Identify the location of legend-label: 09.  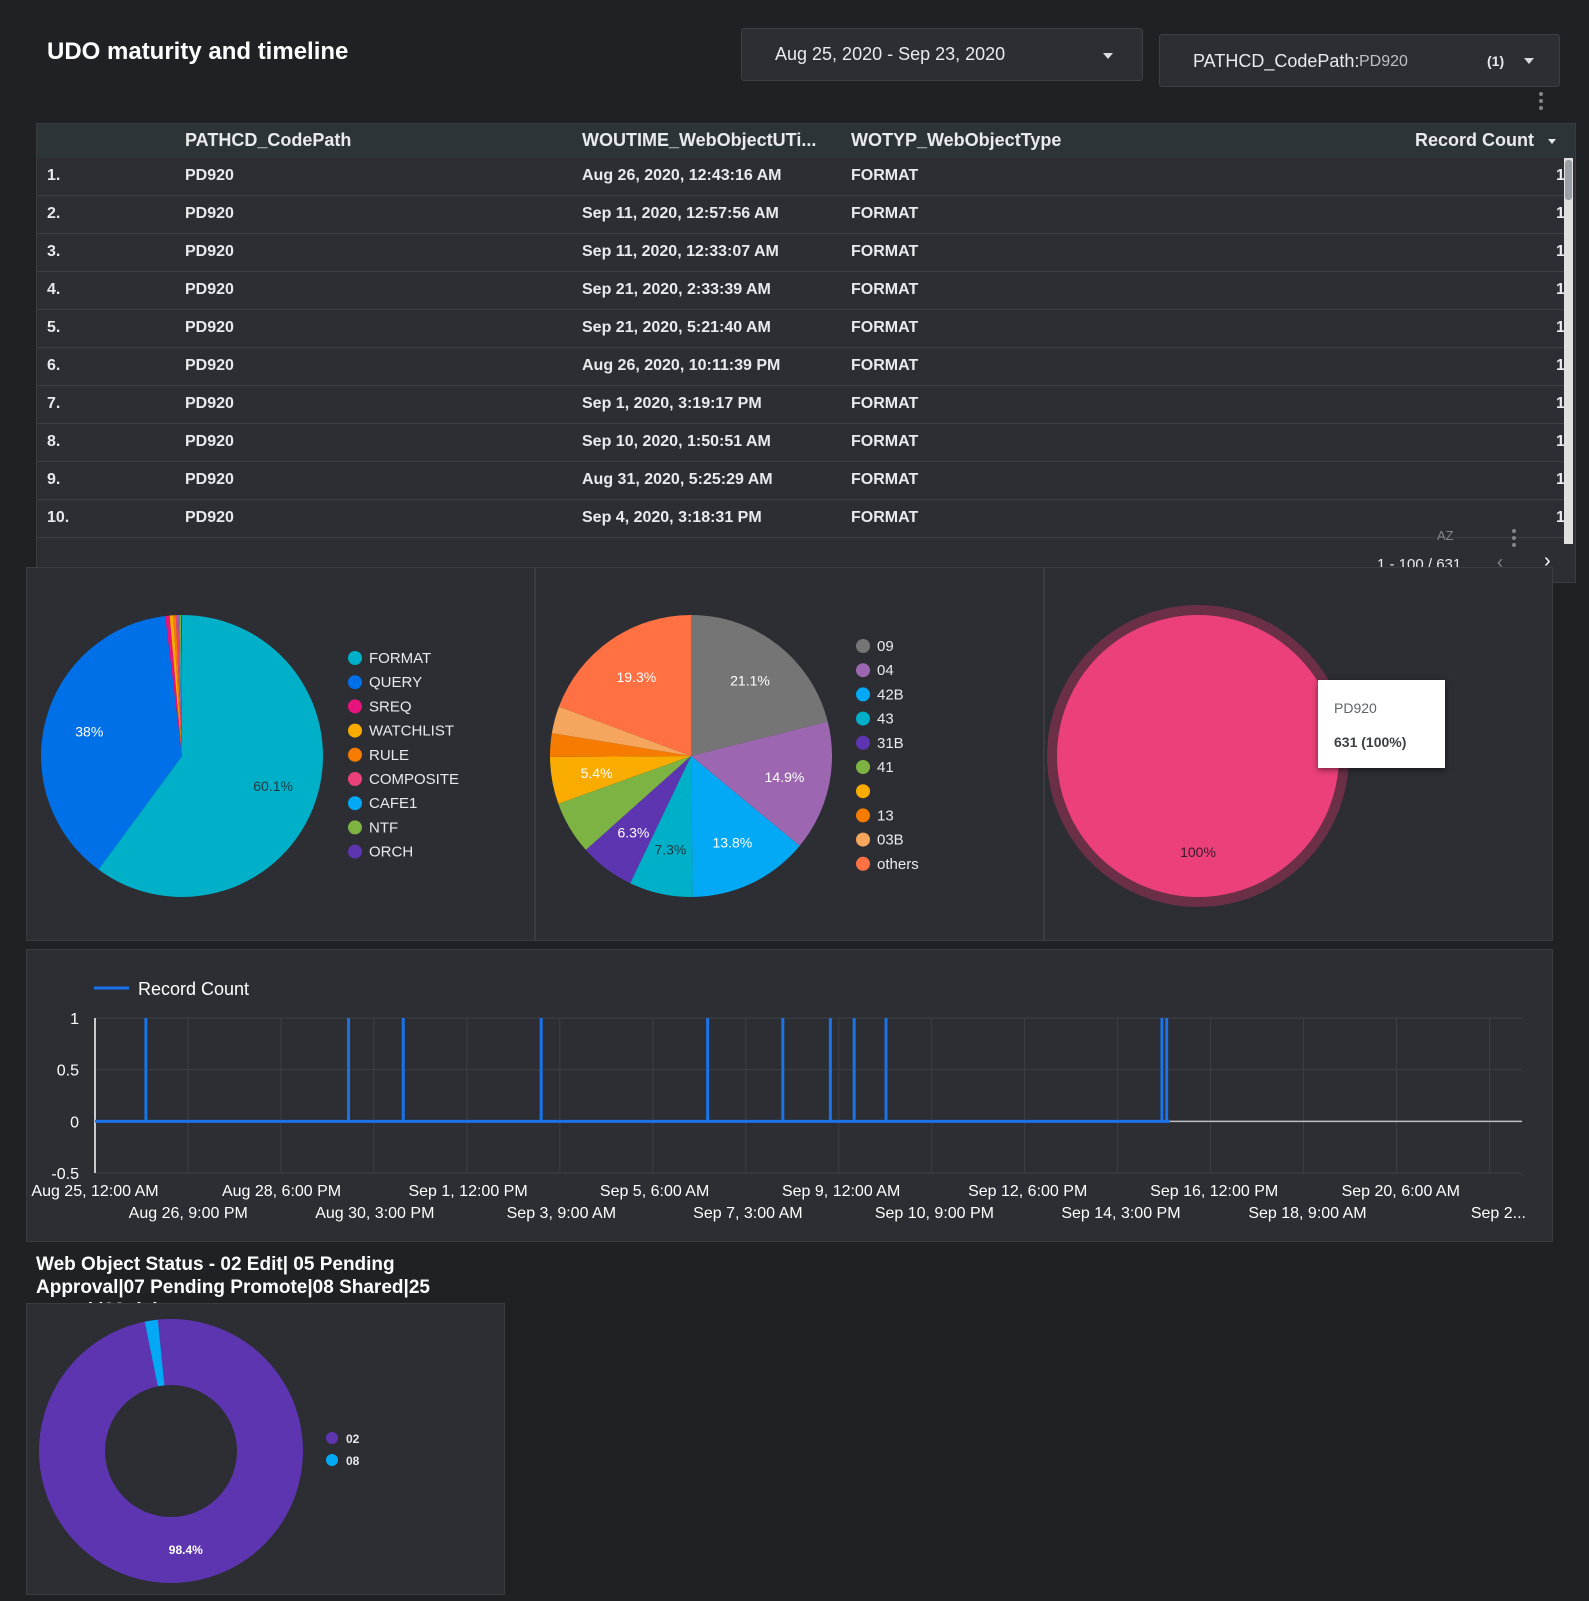
(885, 646).